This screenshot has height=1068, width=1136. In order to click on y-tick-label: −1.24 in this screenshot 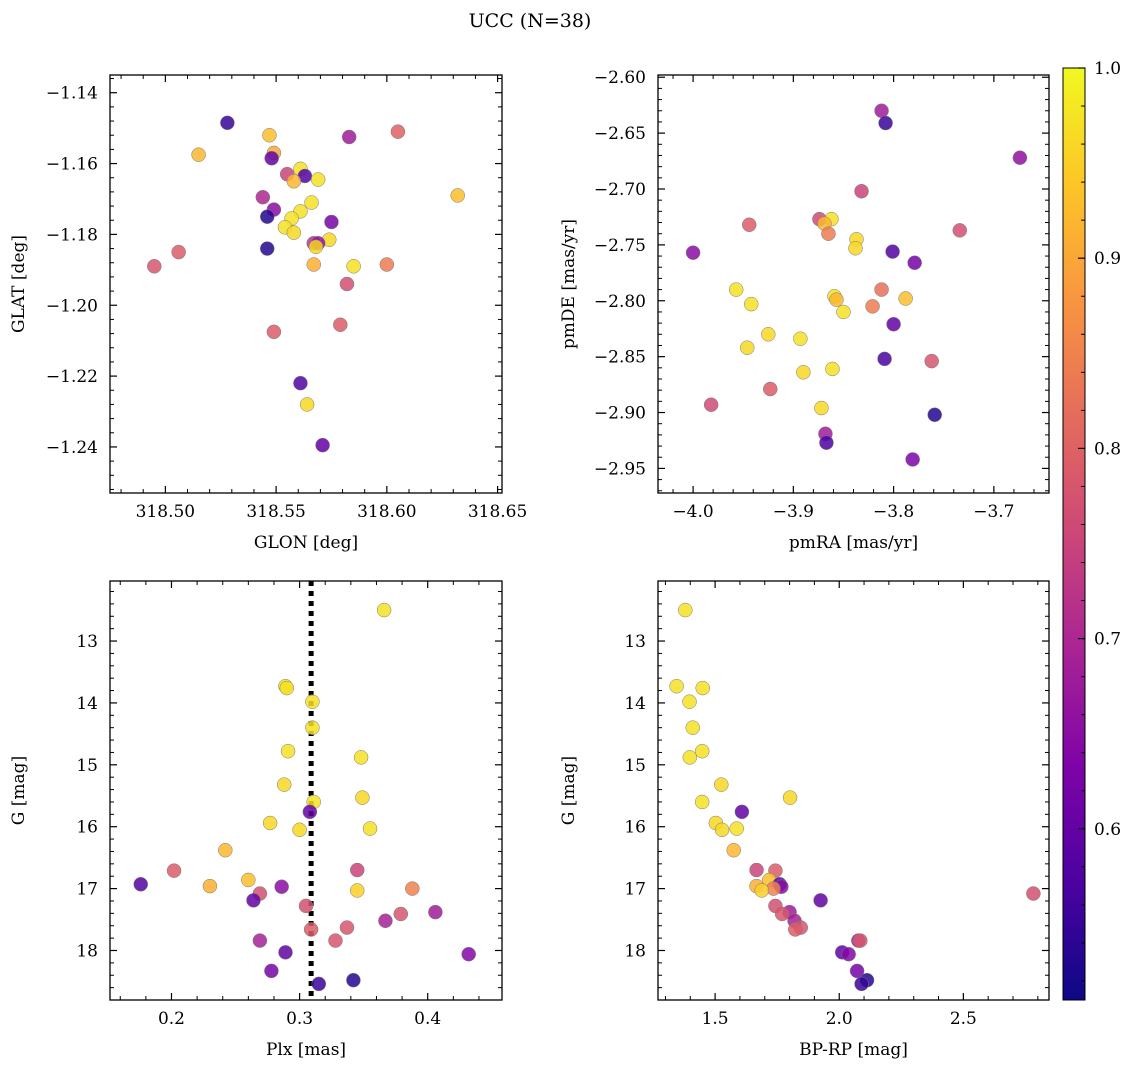, I will do `click(72, 448)`.